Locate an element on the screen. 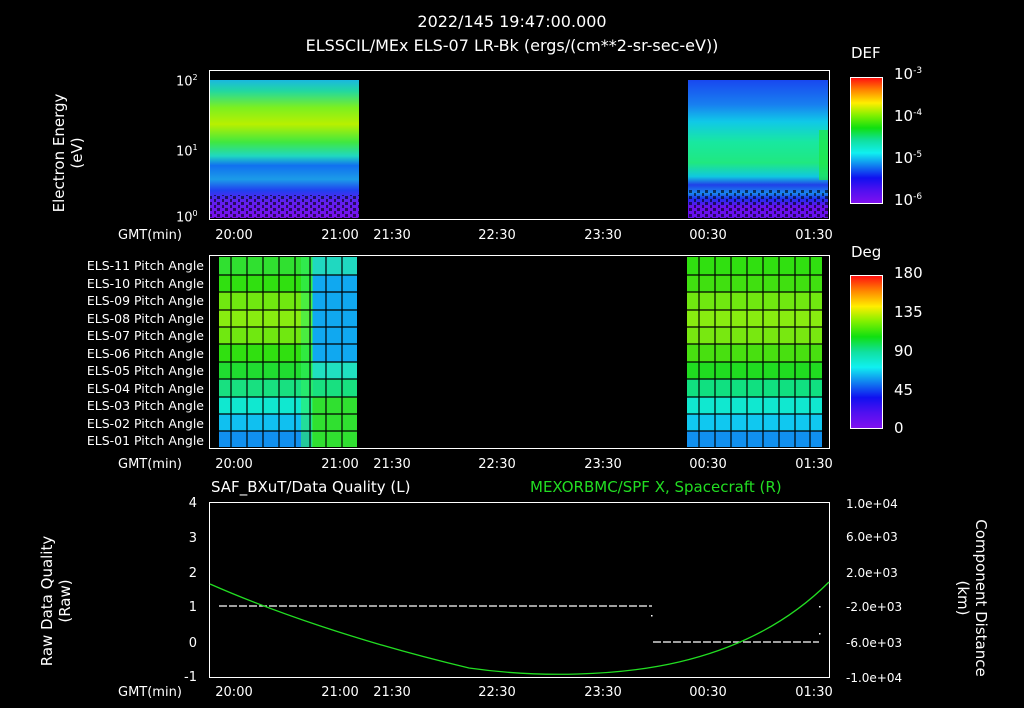  p3-xtick: 20:00 is located at coordinates (234, 692).